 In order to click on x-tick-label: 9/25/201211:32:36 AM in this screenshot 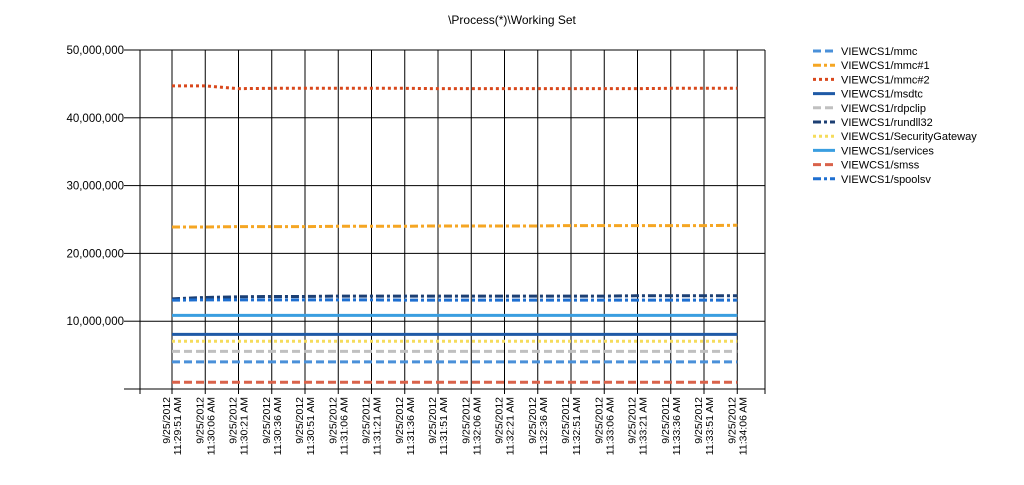, I will do `click(538, 426)`.